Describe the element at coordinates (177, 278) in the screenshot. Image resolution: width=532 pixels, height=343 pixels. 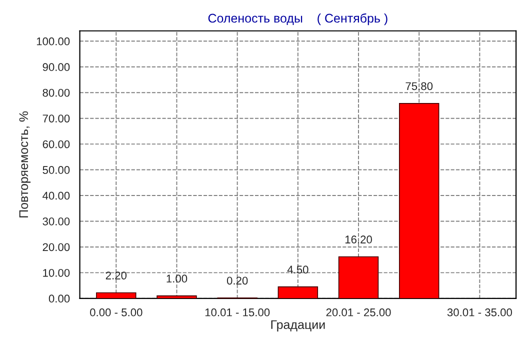
I see `data-label: 1.00` at that location.